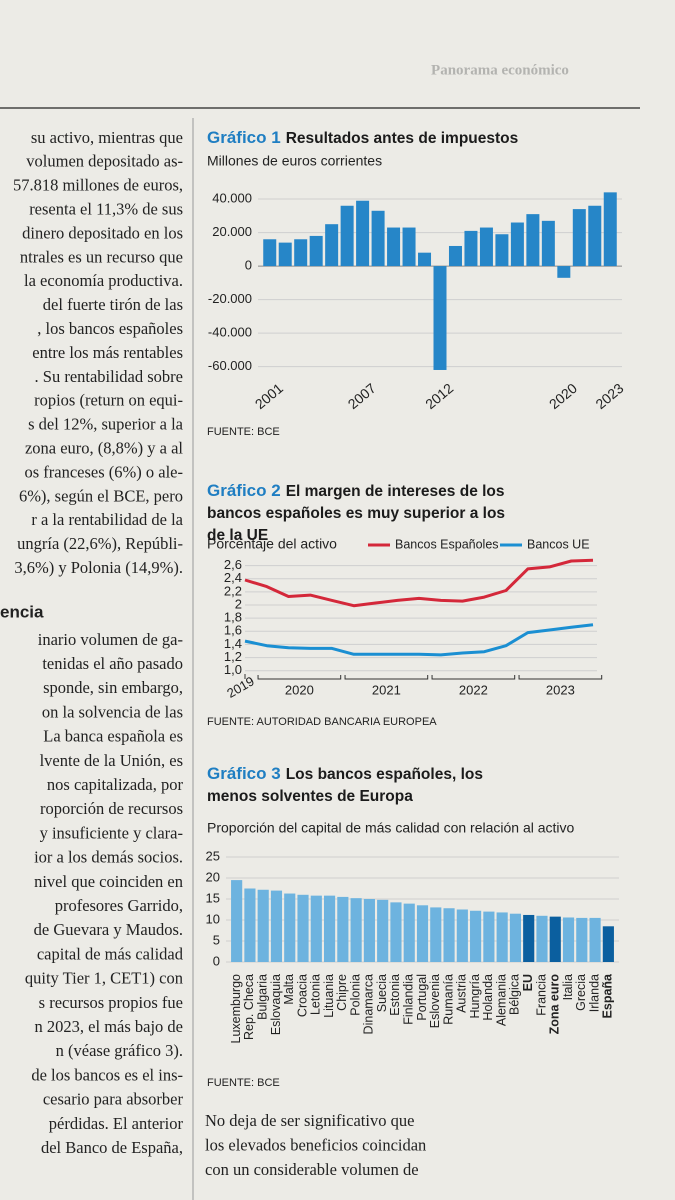 The height and width of the screenshot is (1200, 675). What do you see at coordinates (369, 1004) in the screenshot?
I see `x-tick-label: Dinamarca` at bounding box center [369, 1004].